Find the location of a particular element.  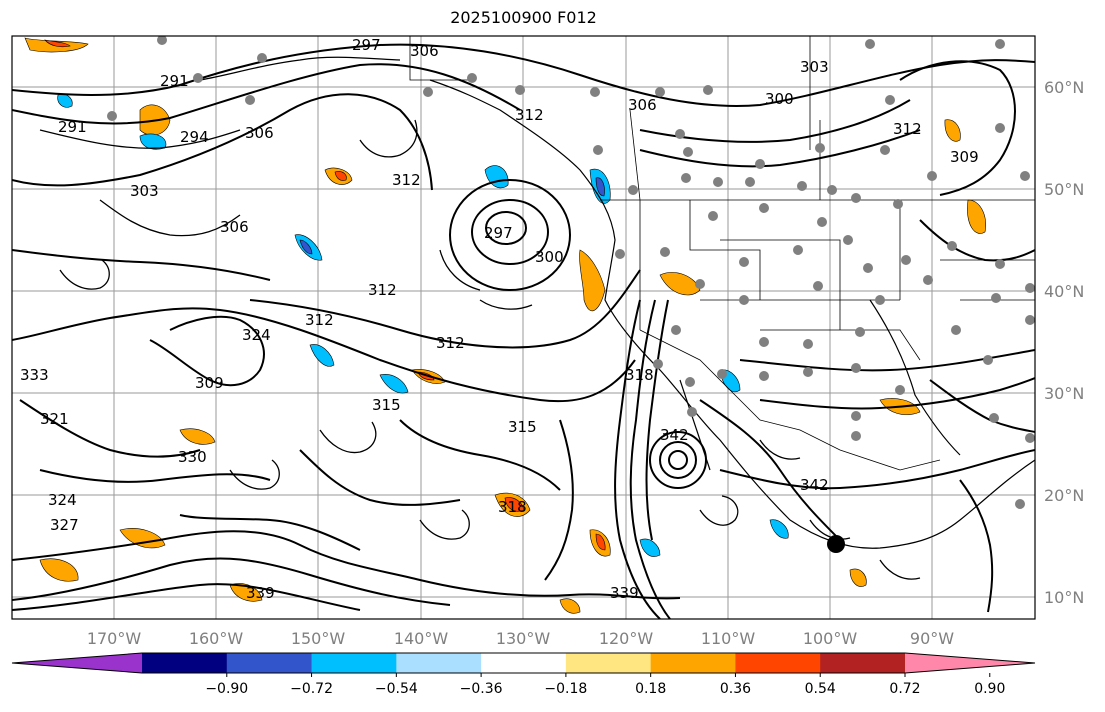

colorbar-tick-label: 0.18 is located at coordinates (650, 689).